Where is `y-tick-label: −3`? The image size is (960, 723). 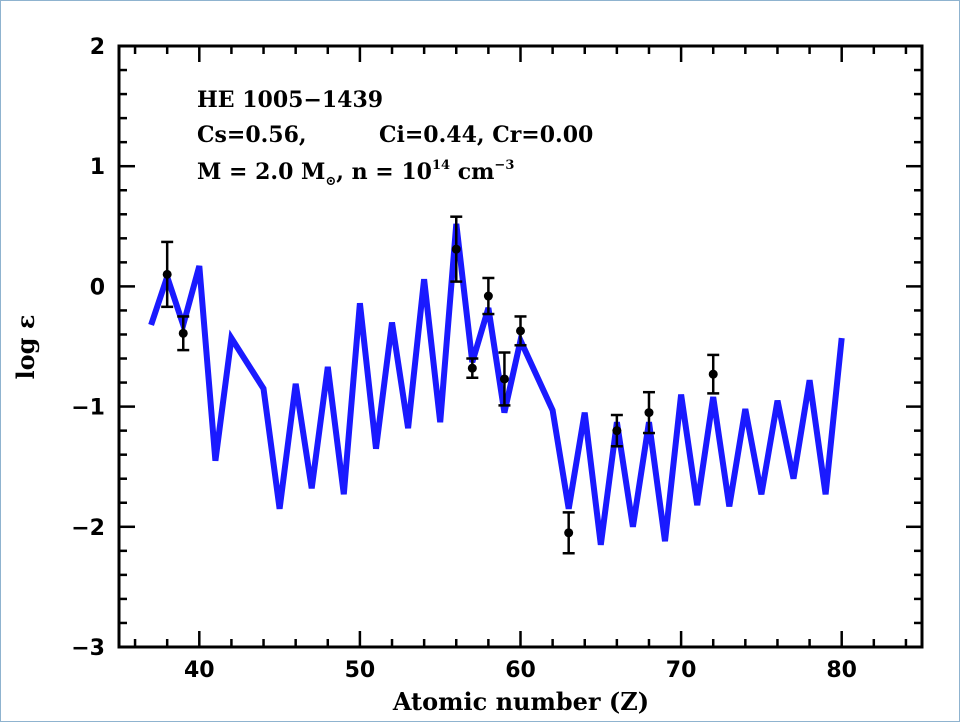 y-tick-label: −3 is located at coordinates (88, 648).